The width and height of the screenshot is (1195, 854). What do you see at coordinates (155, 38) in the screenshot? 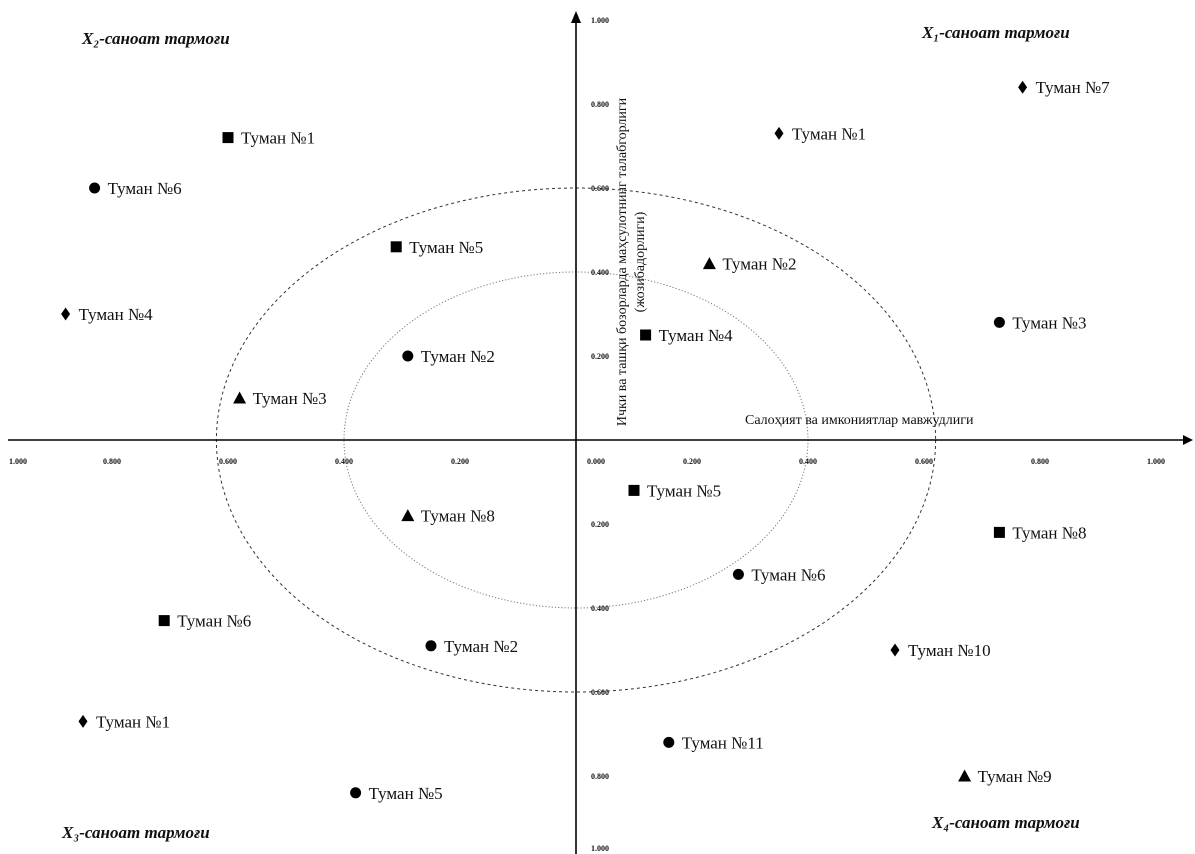
I see `quadrant-label-q2: X₂-саноат тармоғи` at bounding box center [155, 38].